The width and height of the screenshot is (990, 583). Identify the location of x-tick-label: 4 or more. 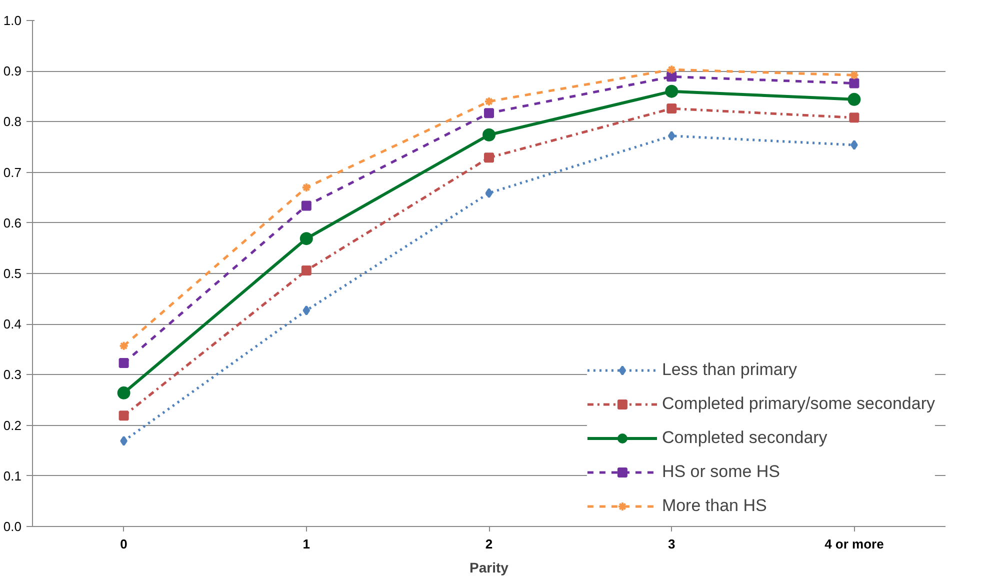
(854, 544).